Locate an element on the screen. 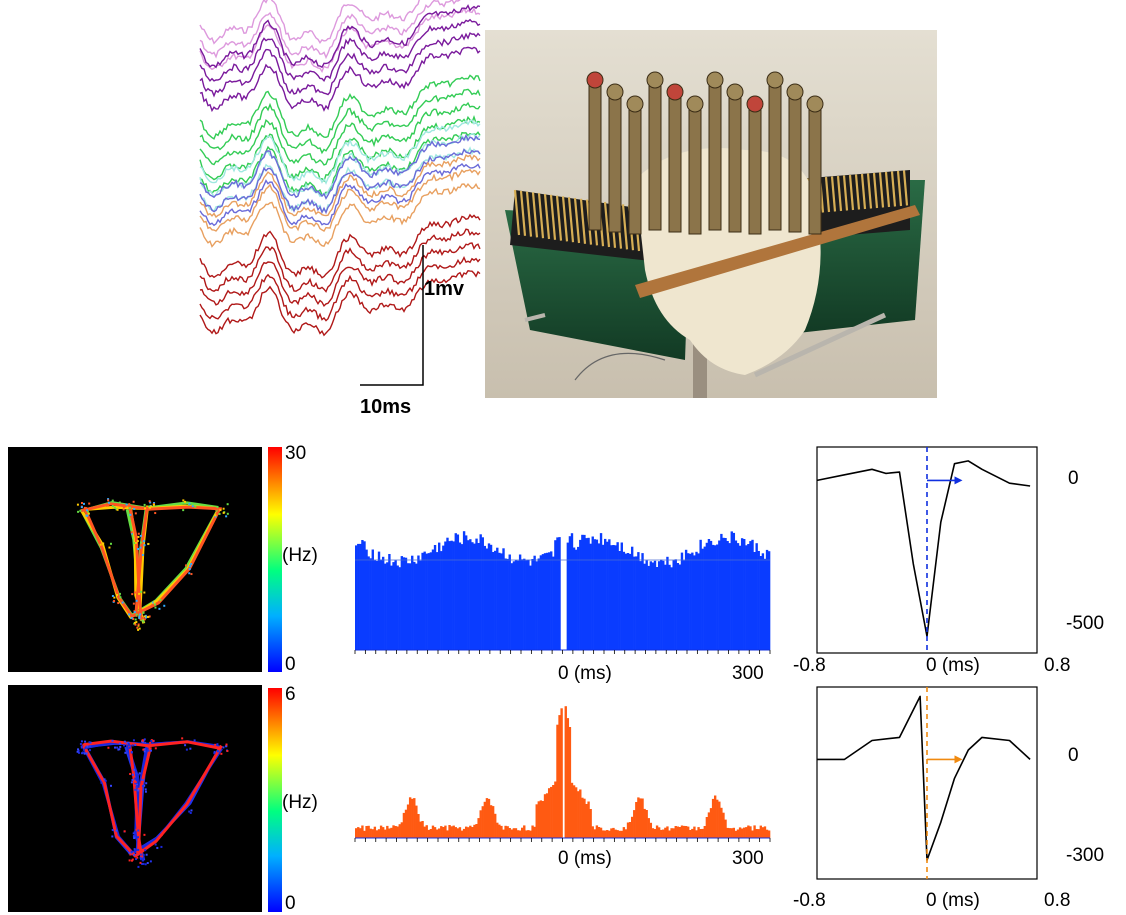 Image resolution: width=1126 pixels, height=915 pixels. arrow-head is located at coordinates (958, 480).